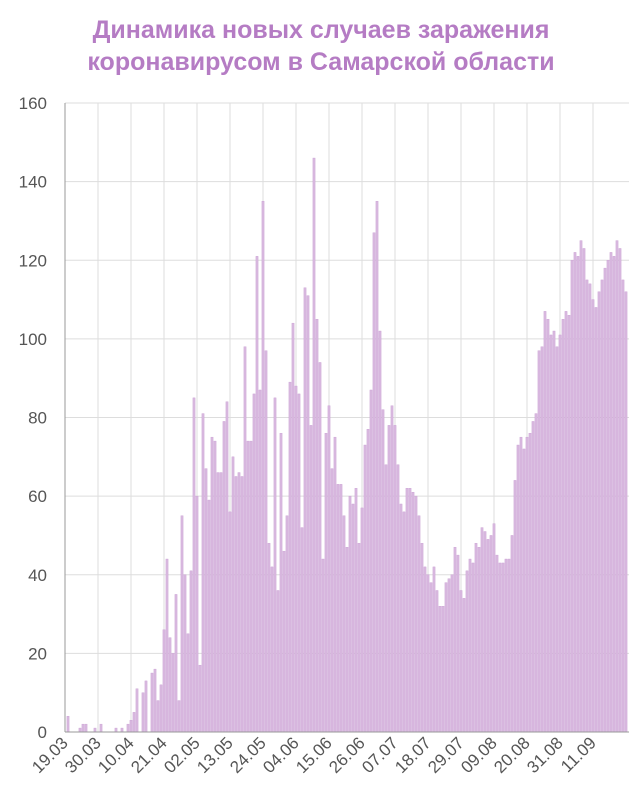 This screenshot has width=642, height=800. What do you see at coordinates (320, 62) in the screenshot?
I see `chart-title: коронавирусом в Самарской области` at bounding box center [320, 62].